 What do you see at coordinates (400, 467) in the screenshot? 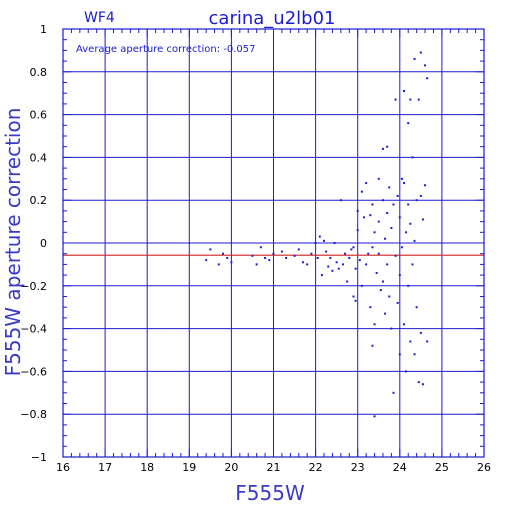
I see `x-tick-label: 24` at bounding box center [400, 467].